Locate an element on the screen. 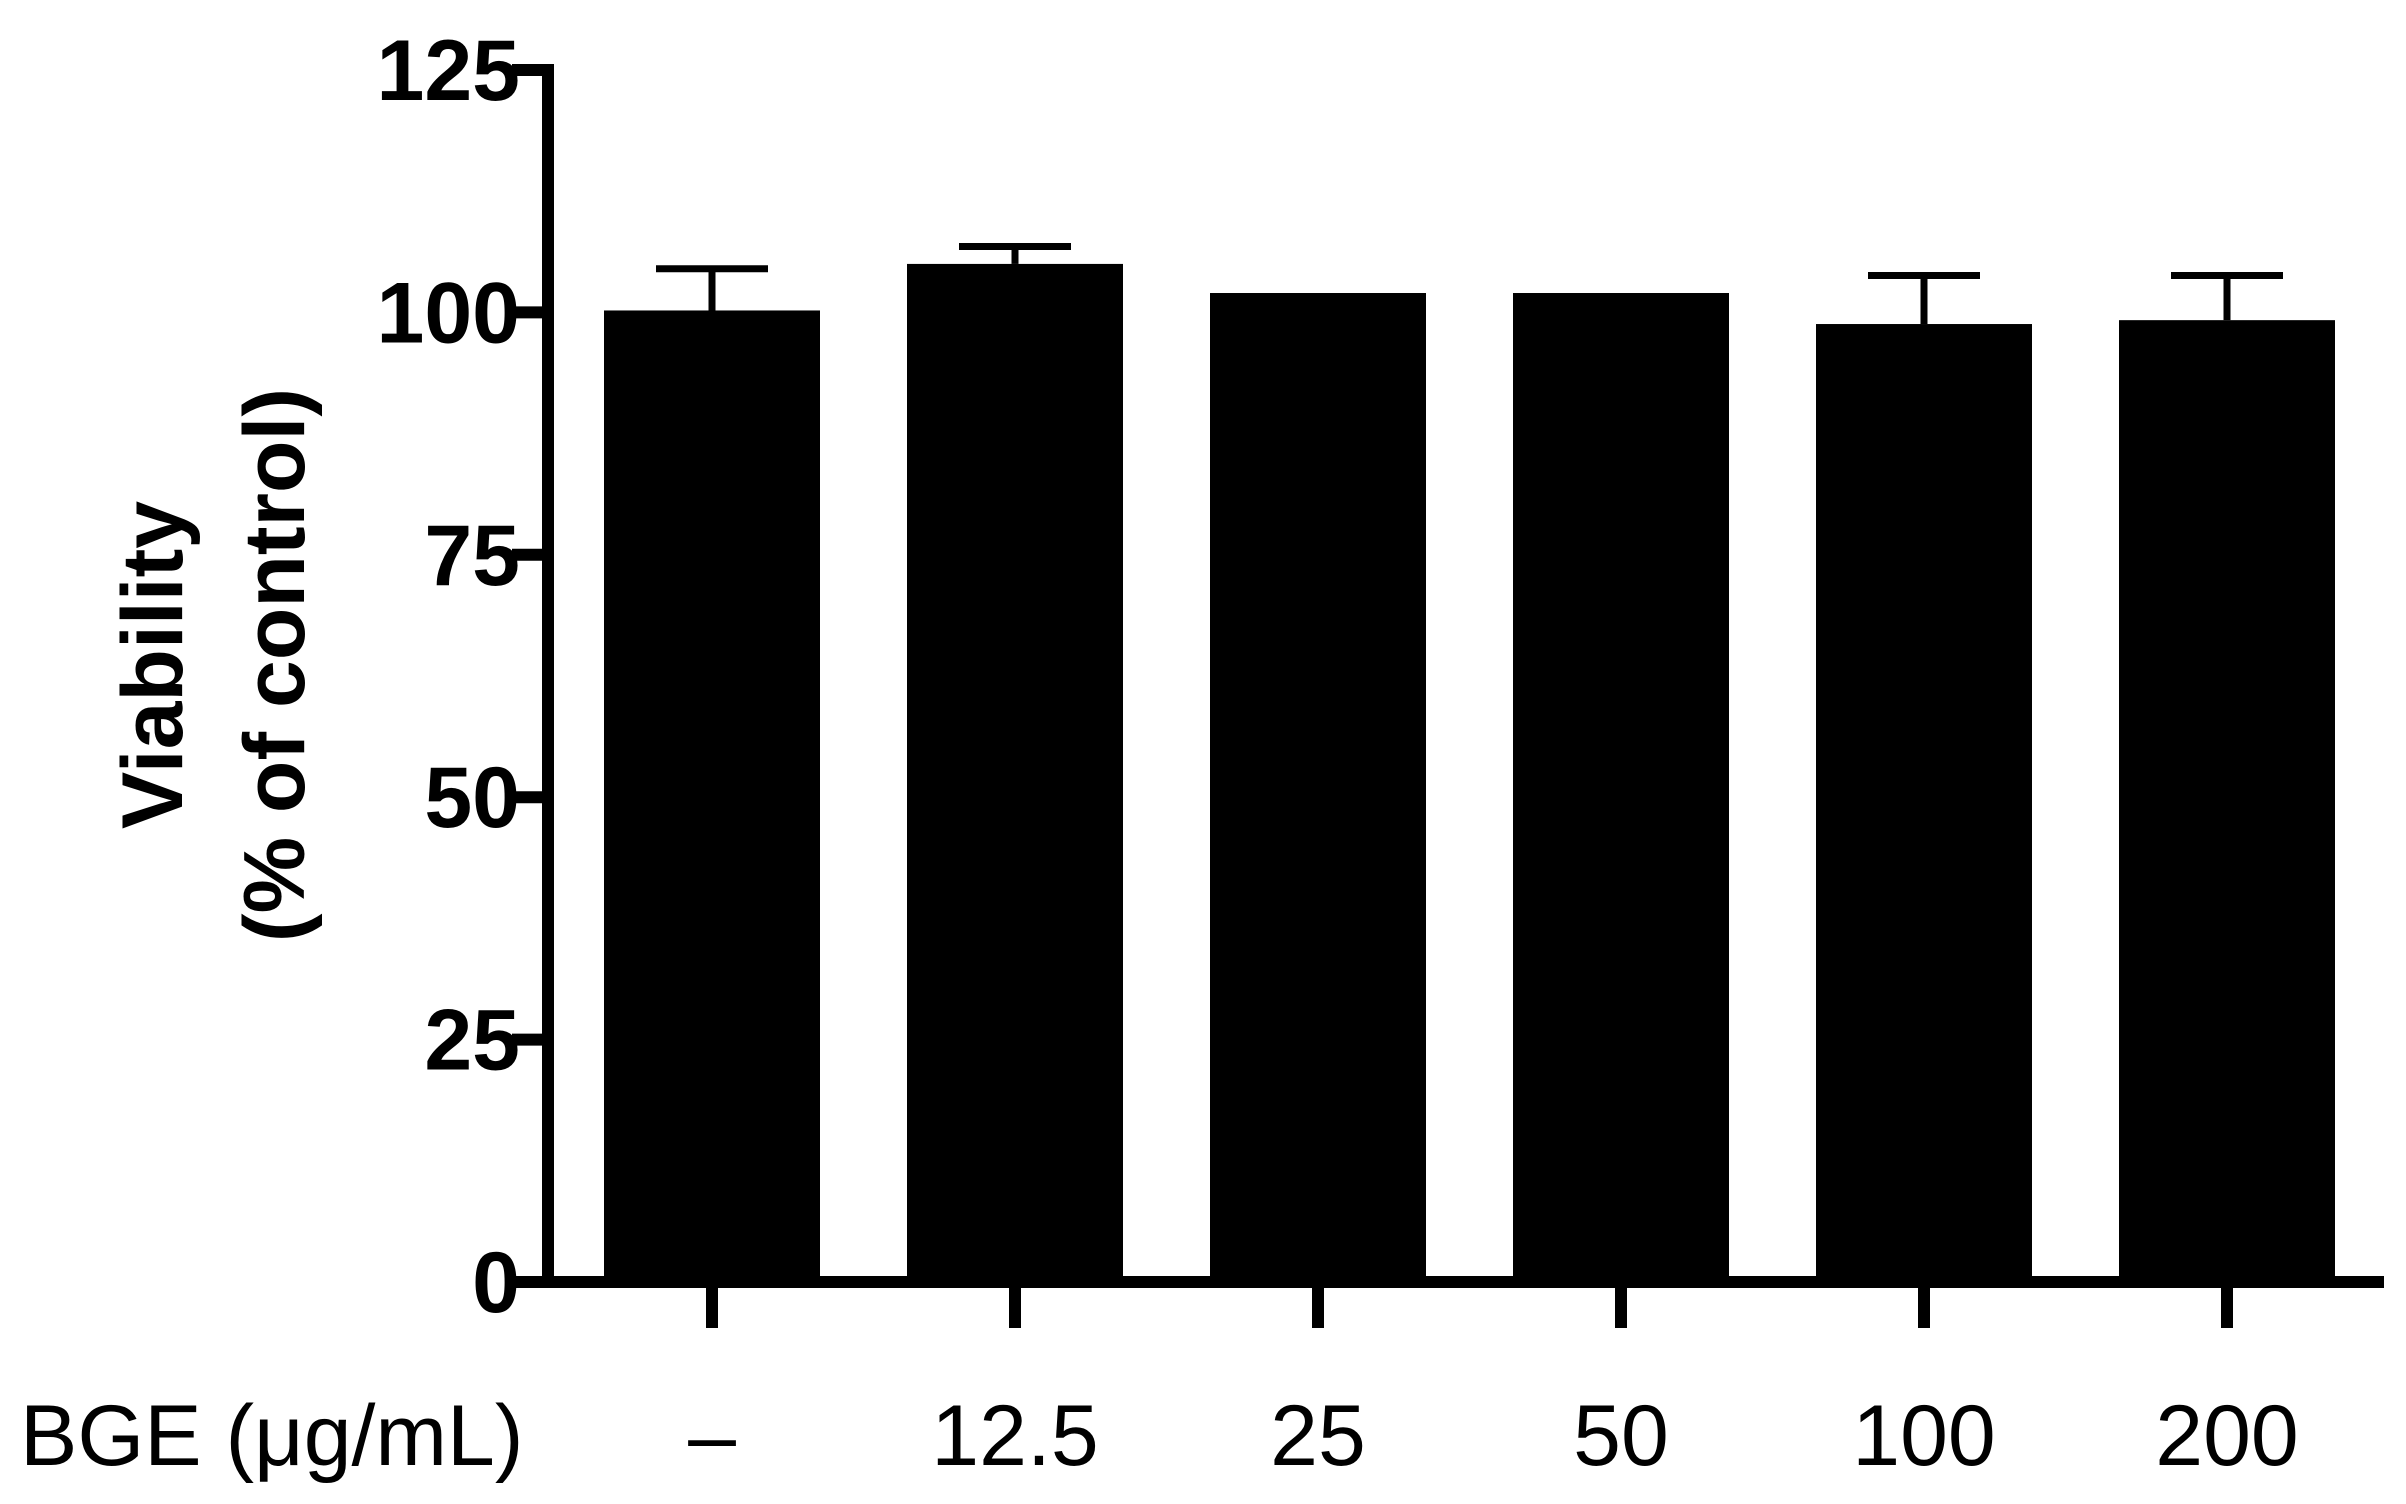 The image size is (2406, 1504). y-tick-label-1: 25 is located at coordinates (472, 1041).